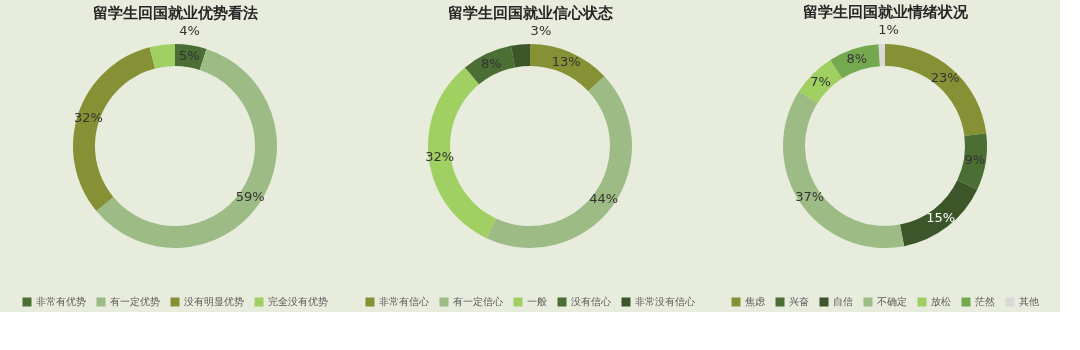 The width and height of the screenshot is (1080, 350). I want to click on legend-label: 没有信心, so click(590, 301).